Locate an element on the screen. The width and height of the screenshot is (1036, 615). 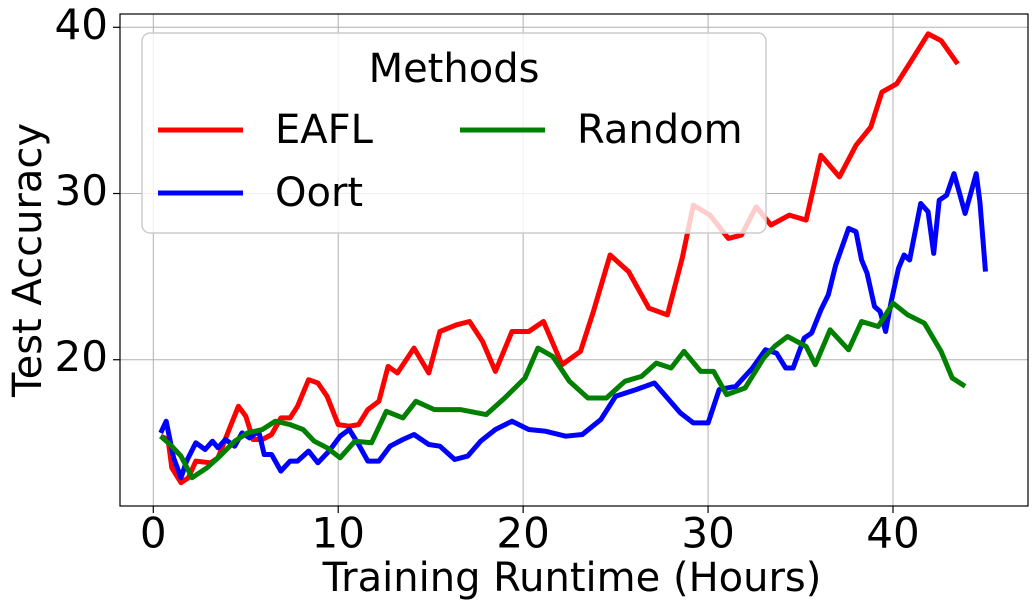
x-axis-label: Training Runtime (Hours) is located at coordinates (572, 578).